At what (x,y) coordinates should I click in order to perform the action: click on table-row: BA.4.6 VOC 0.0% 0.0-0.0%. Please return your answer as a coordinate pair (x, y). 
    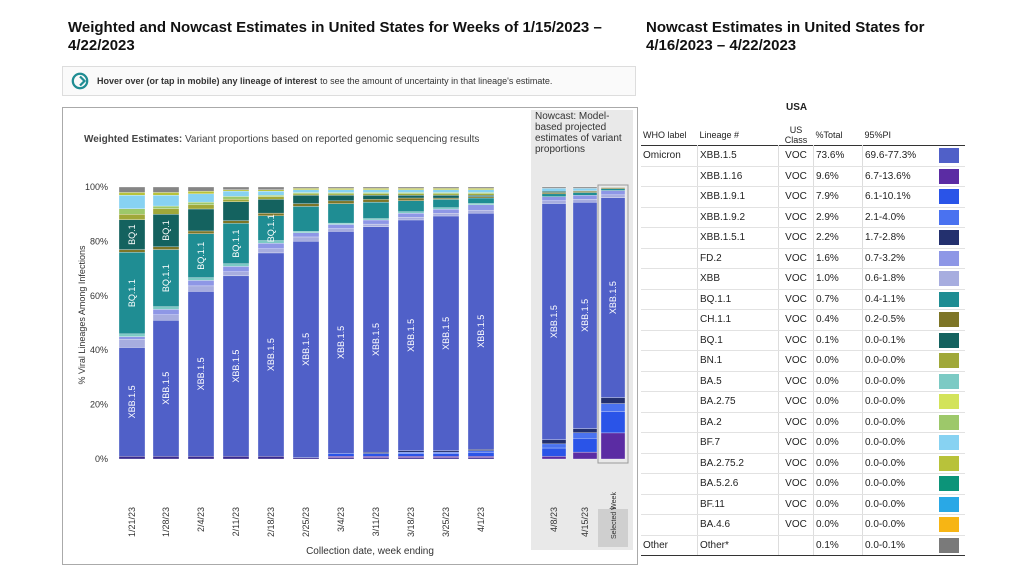
    Looking at the image, I should click on (803, 525).